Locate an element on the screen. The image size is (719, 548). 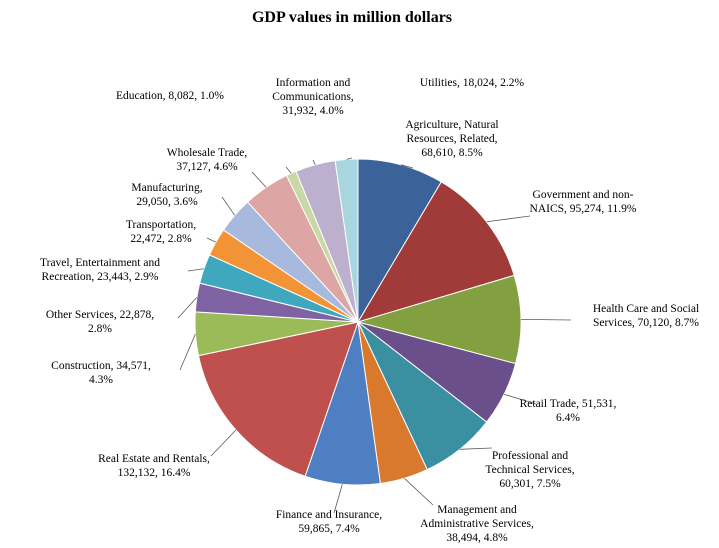
data-label-line: Transportation, is located at coordinates (161, 225).